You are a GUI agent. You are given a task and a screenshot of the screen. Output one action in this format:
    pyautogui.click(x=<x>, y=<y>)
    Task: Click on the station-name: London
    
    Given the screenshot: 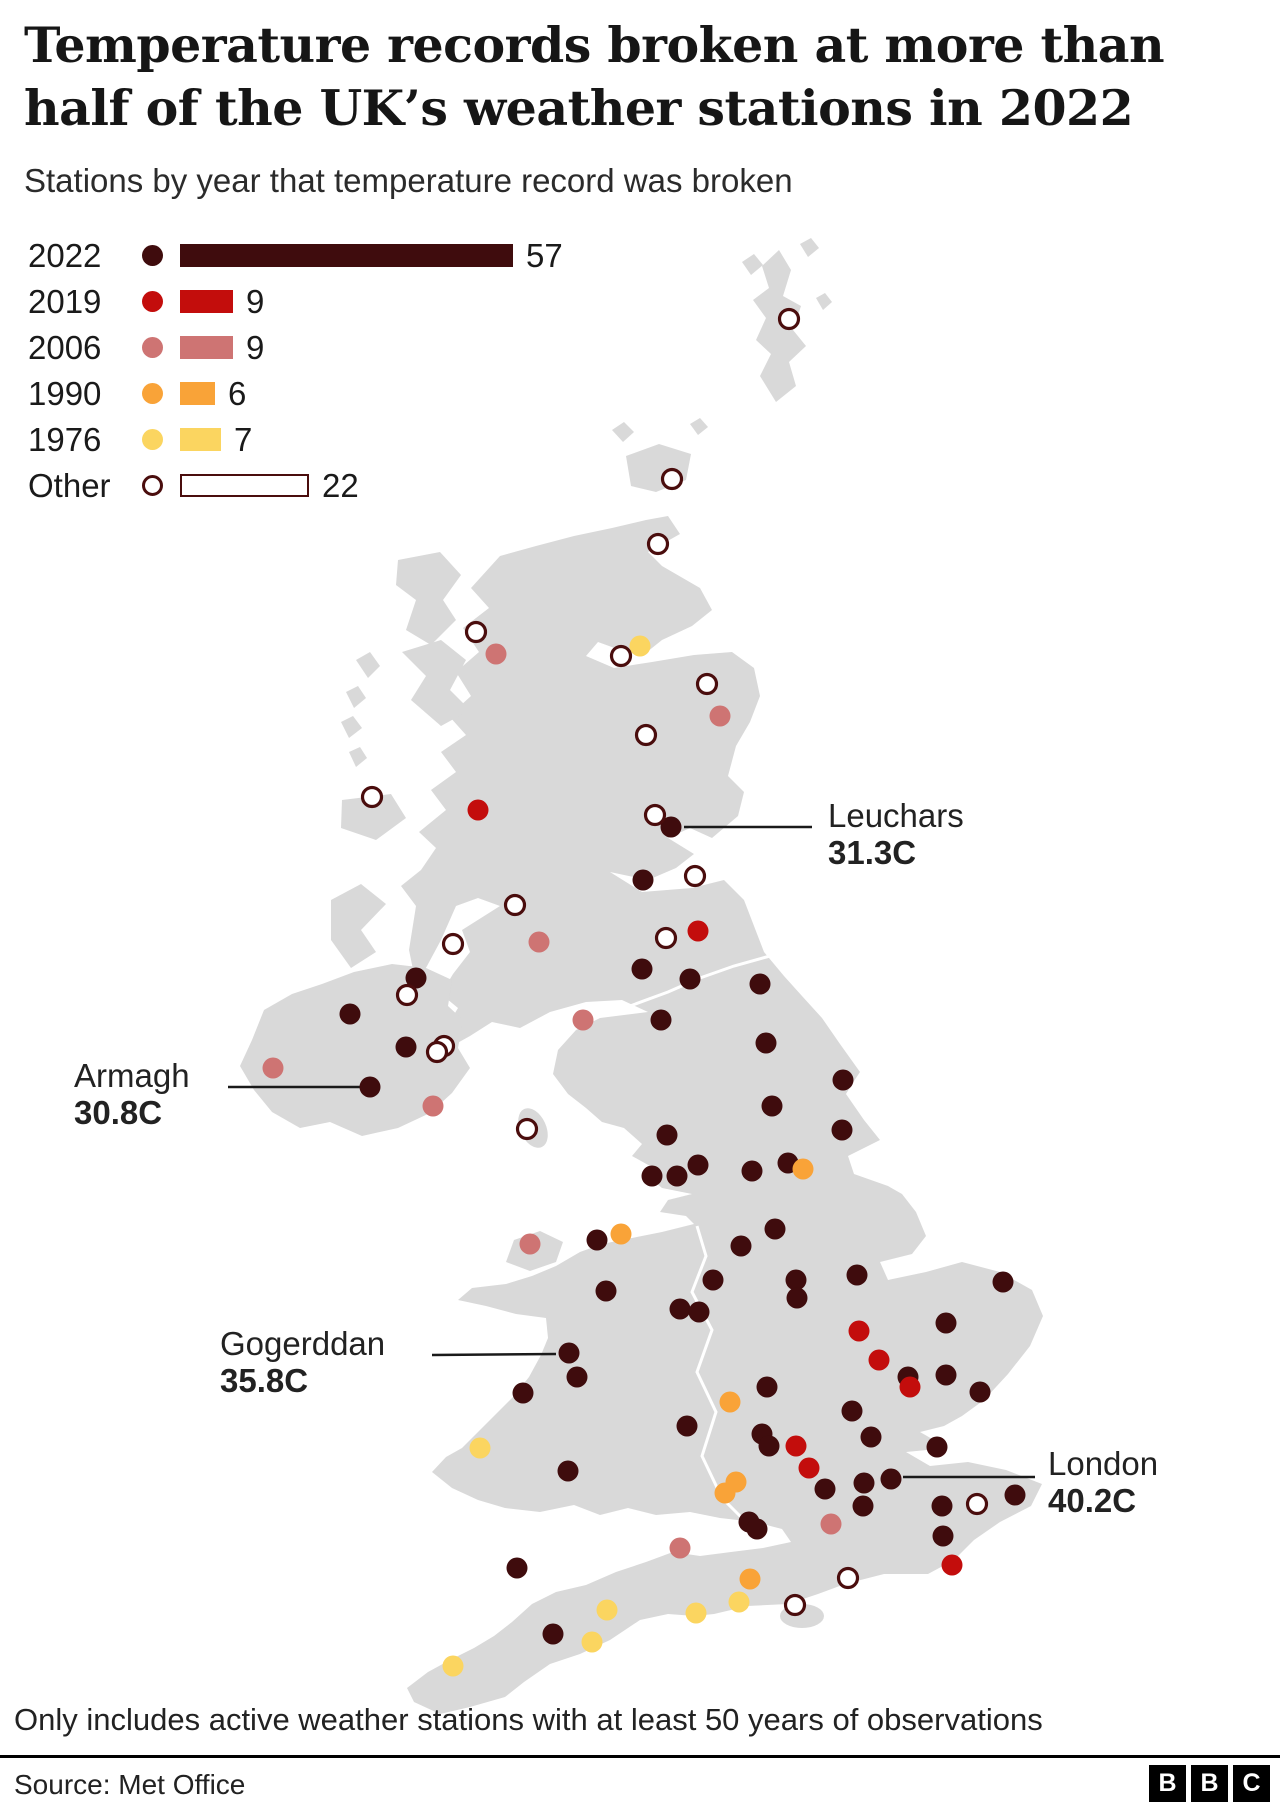 What is the action you would take?
    pyautogui.click(x=1103, y=1463)
    